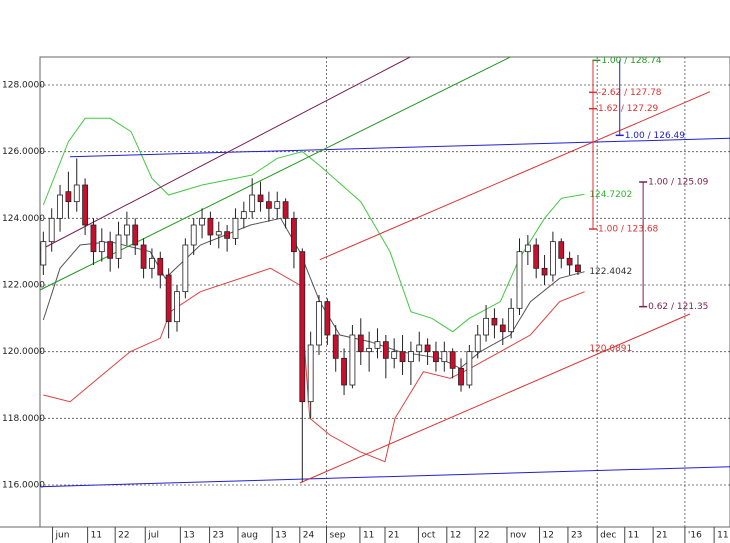 This screenshot has height=543, width=730. I want to click on fib-label: 0.62 / 121.35, so click(678, 307).